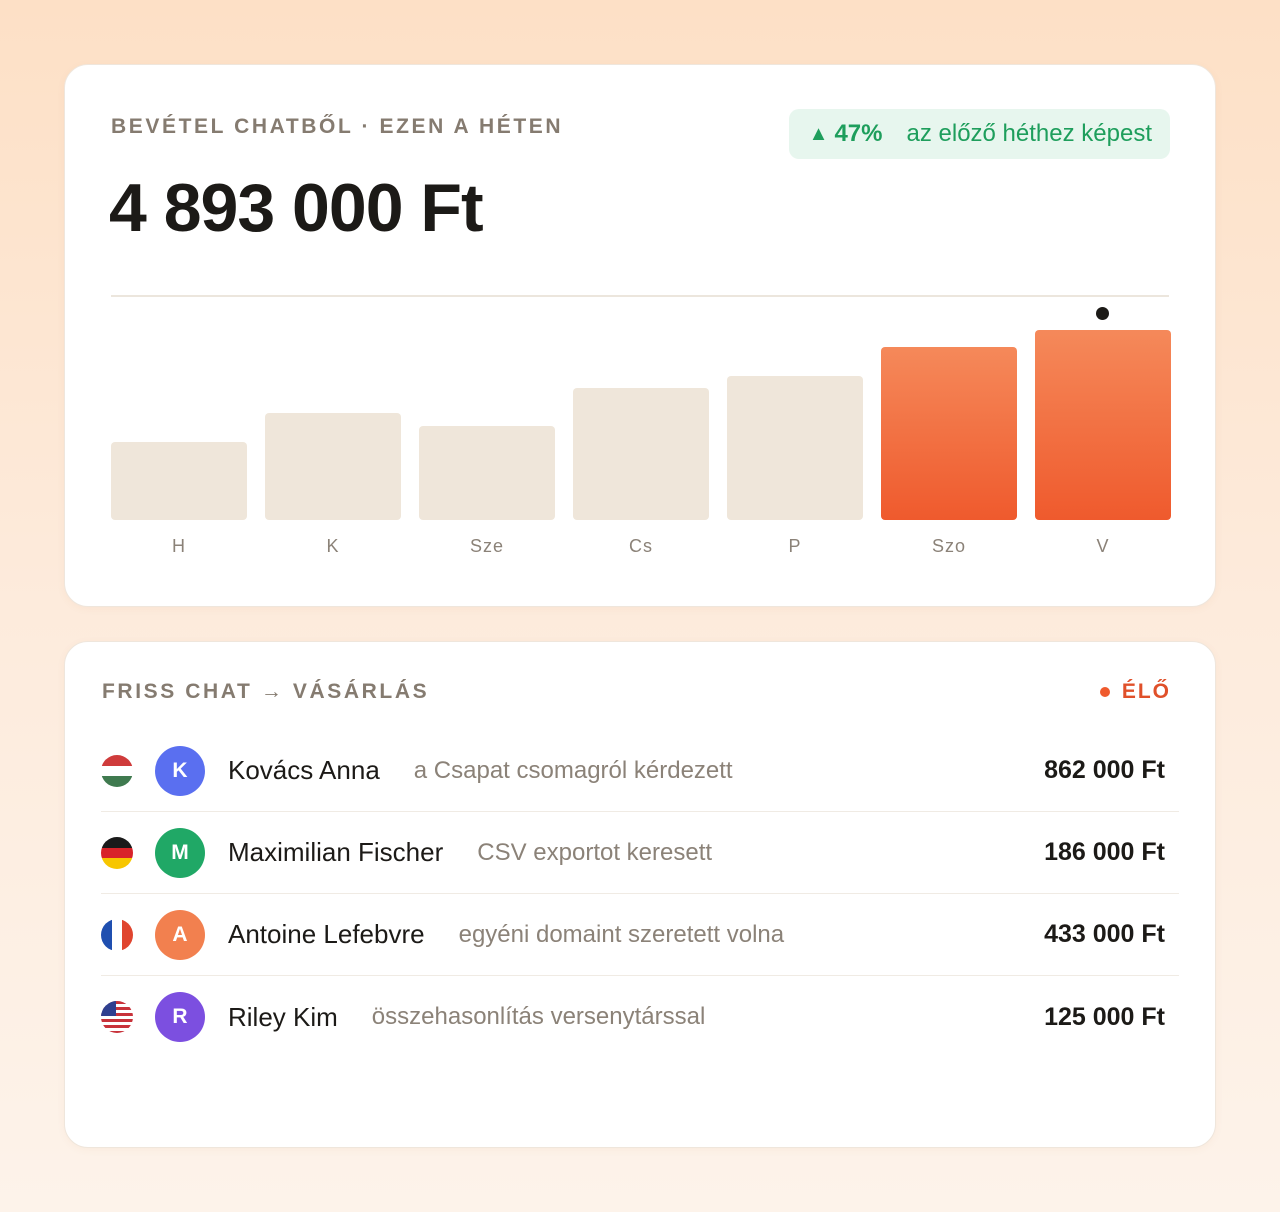  I want to click on germany-flag-icon, so click(117, 852).